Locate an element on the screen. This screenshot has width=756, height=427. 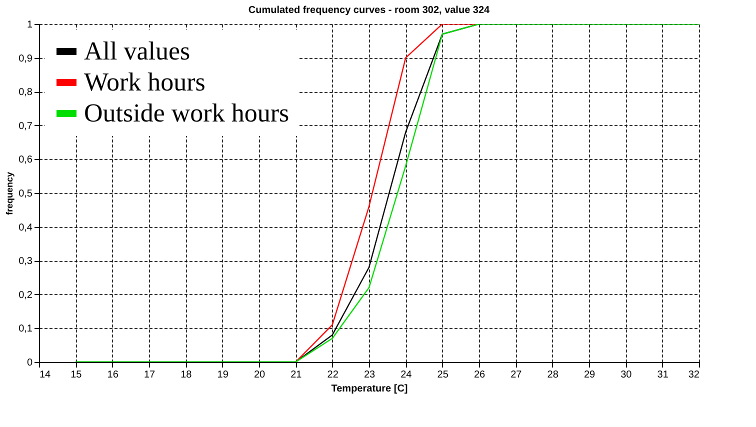
x-tick-label: 15 is located at coordinates (76, 375).